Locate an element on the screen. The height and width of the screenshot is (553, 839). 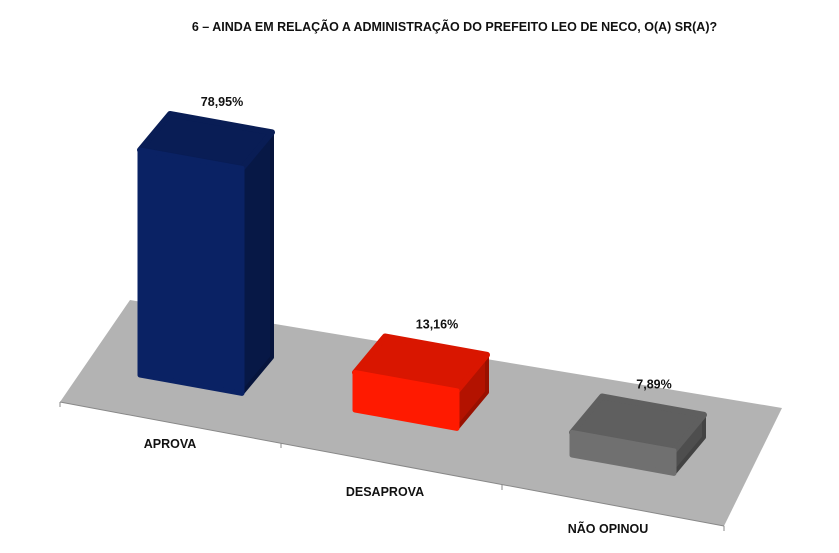
category-label: NÃO OPINOU is located at coordinates (608, 528).